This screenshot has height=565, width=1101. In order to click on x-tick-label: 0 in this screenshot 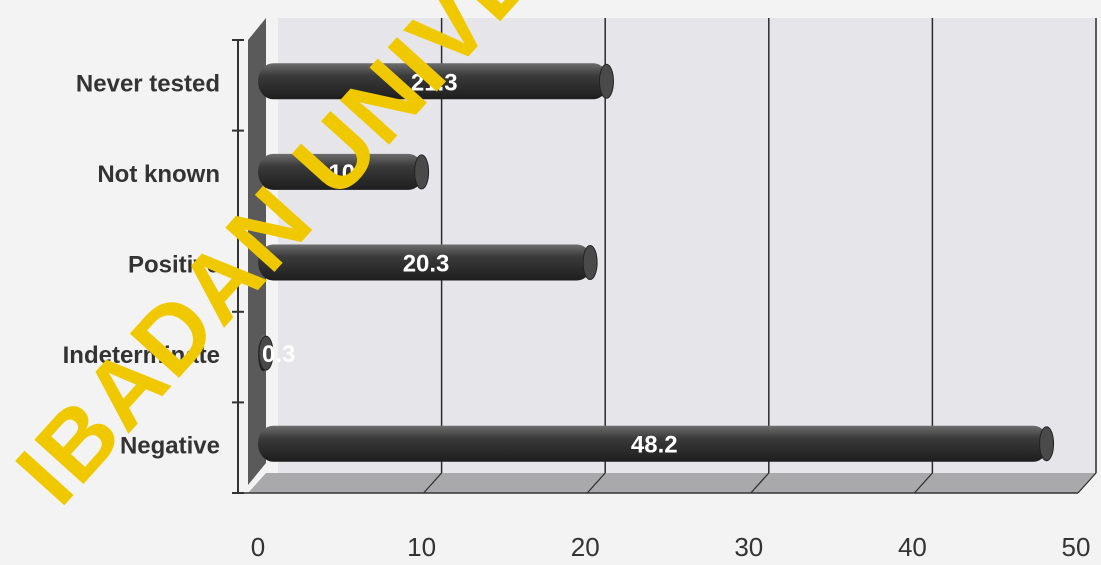, I will do `click(258, 546)`.